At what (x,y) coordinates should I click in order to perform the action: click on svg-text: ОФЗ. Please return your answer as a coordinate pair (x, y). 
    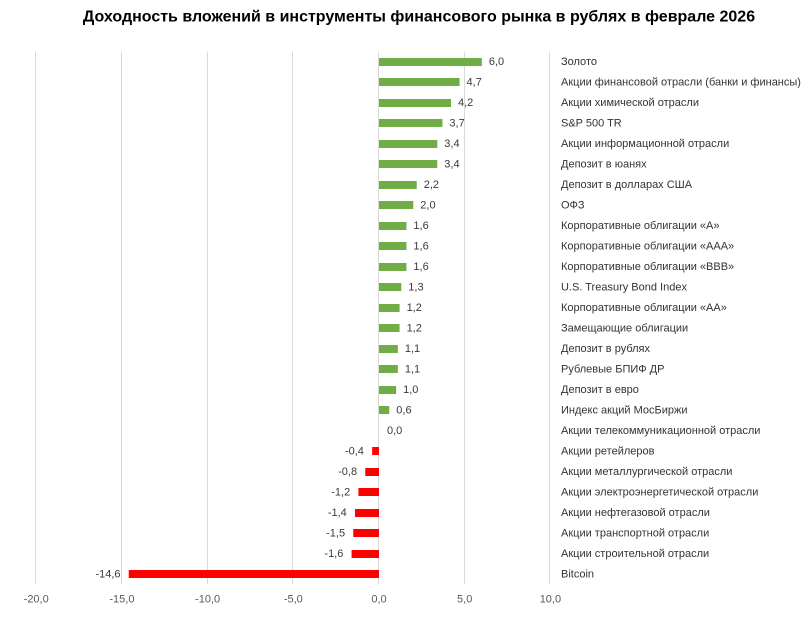
    Looking at the image, I should click on (573, 206).